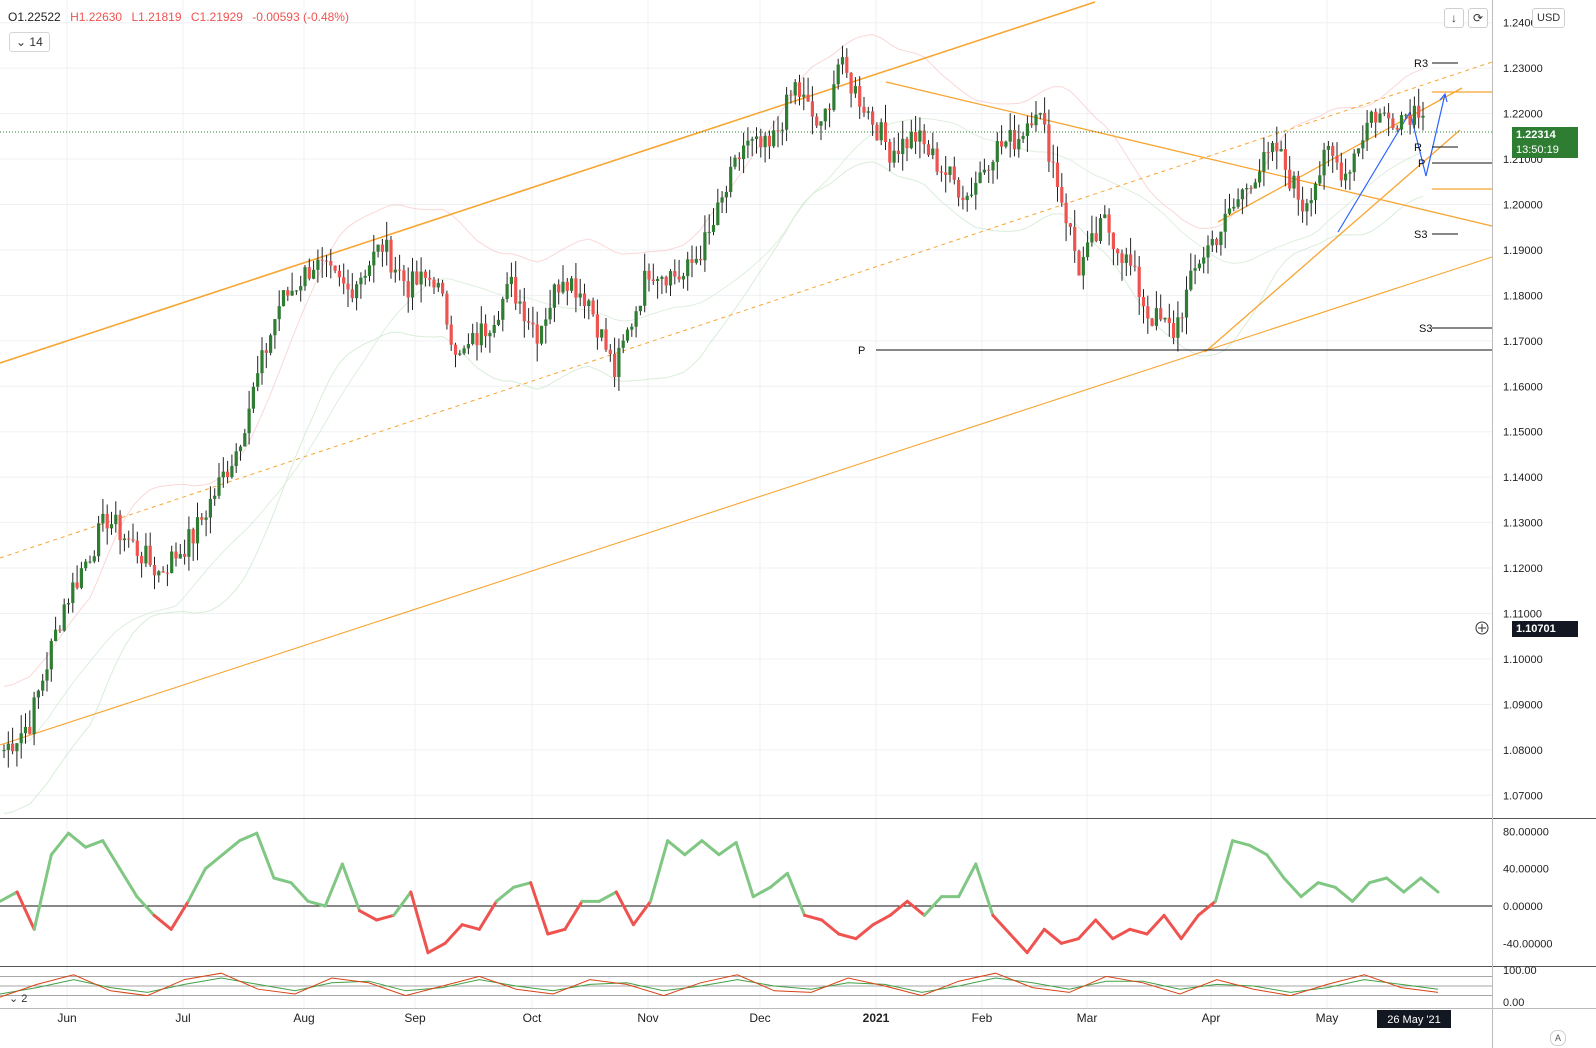  I want to click on auto-scale-button: A, so click(1558, 1038).